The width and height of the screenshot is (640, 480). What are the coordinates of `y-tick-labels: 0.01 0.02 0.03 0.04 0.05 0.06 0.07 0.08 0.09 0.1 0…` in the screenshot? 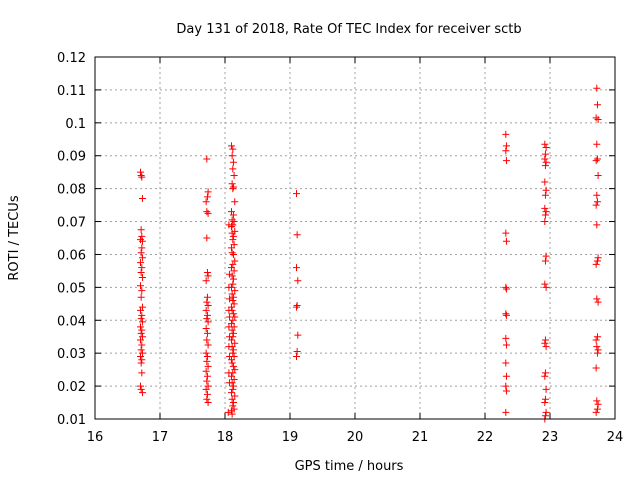 It's located at (71, 239).